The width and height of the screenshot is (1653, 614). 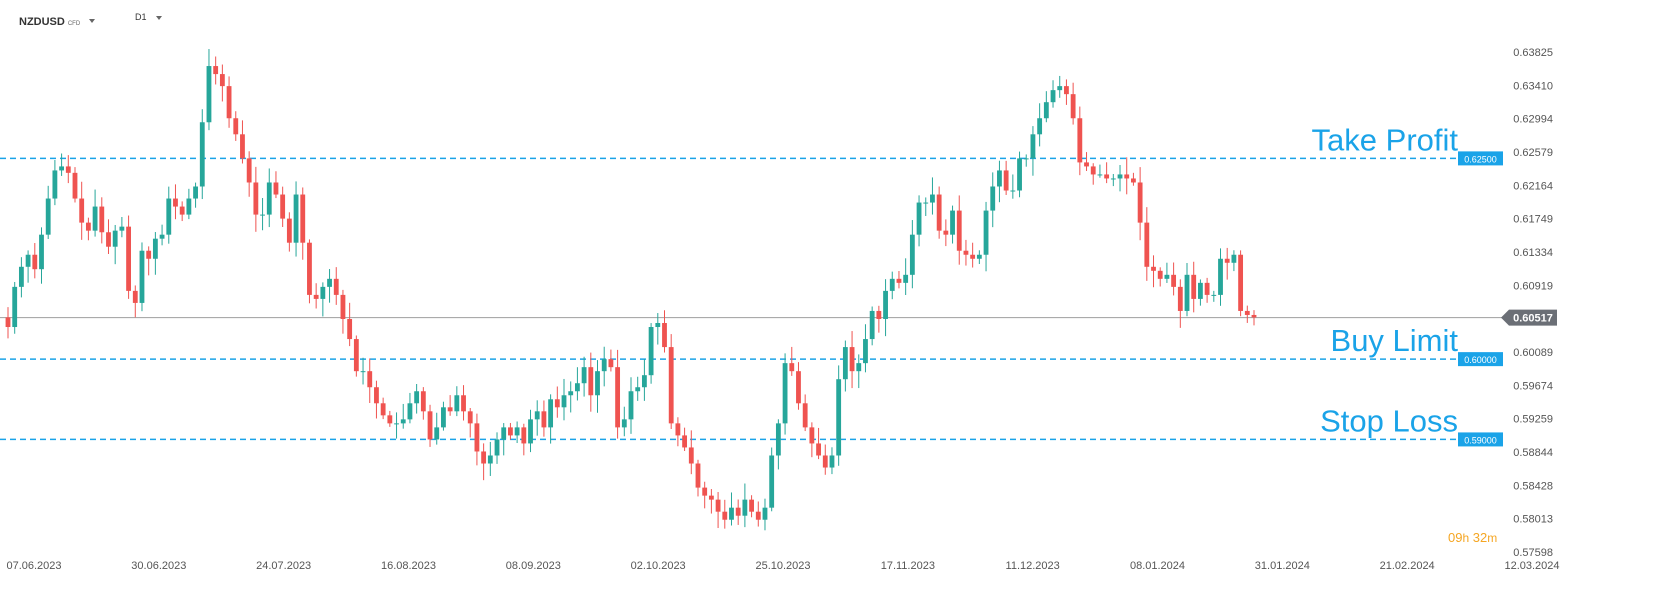 I want to click on countdown-minutes-unit: m, so click(x=1492, y=538).